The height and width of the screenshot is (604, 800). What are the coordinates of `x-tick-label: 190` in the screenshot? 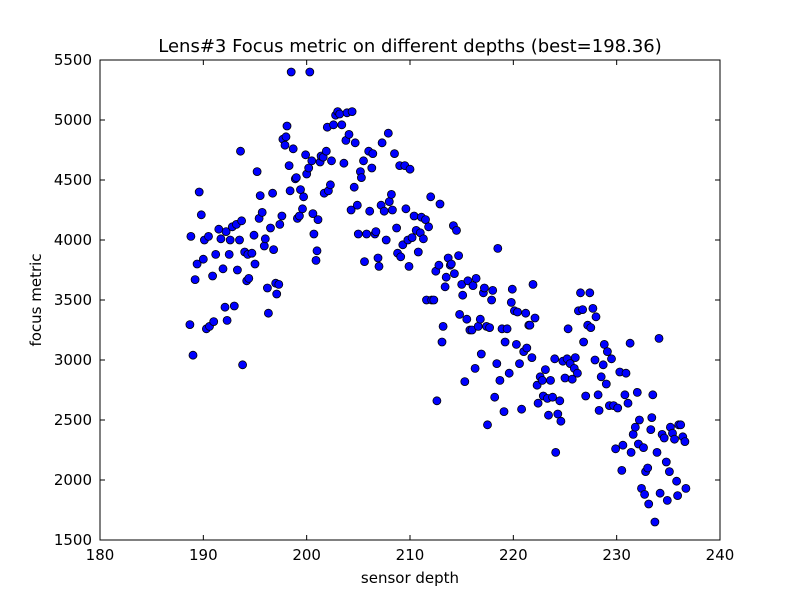 It's located at (203, 555).